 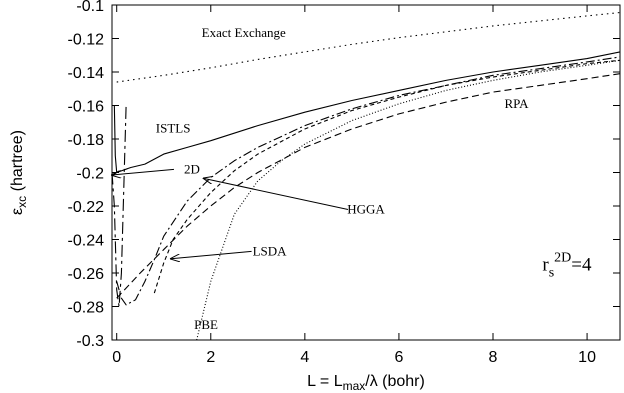 What do you see at coordinates (86, 140) in the screenshot?
I see `y-tick-label: -0.18` at bounding box center [86, 140].